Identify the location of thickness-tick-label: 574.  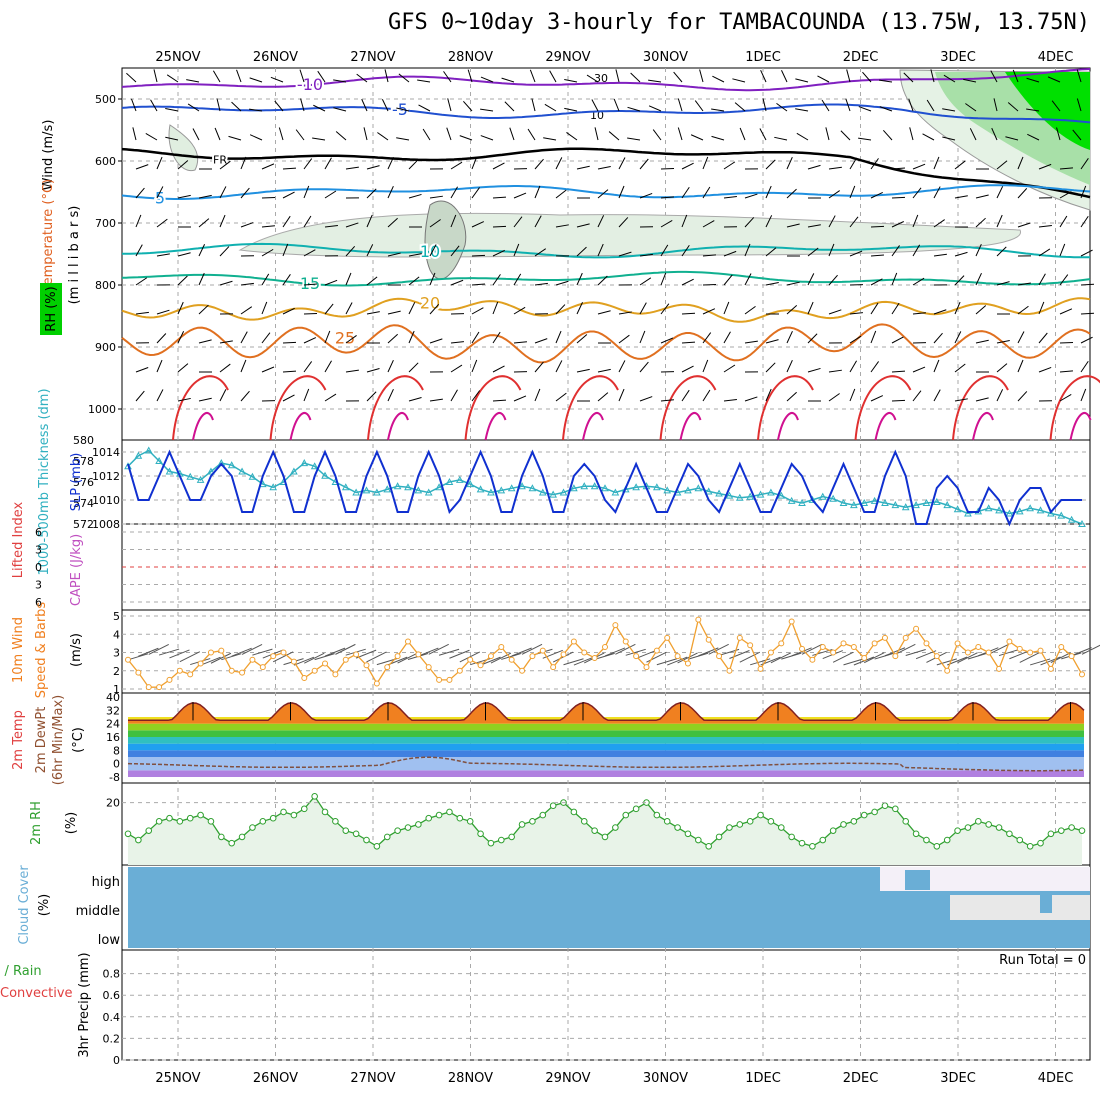
(83, 503).